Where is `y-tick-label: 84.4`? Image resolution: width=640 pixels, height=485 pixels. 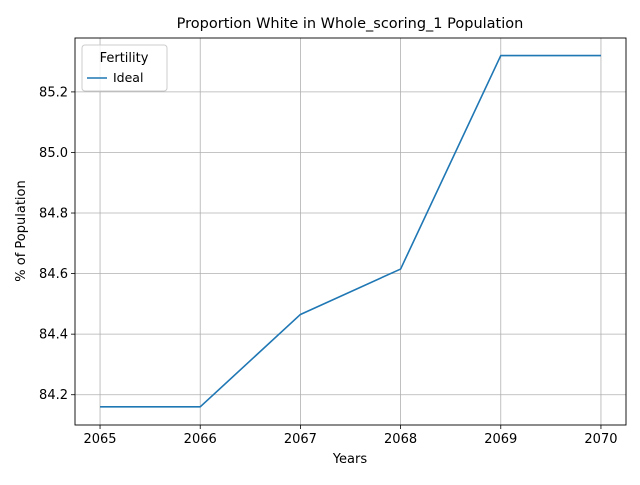 y-tick-label: 84.4 is located at coordinates (53, 335).